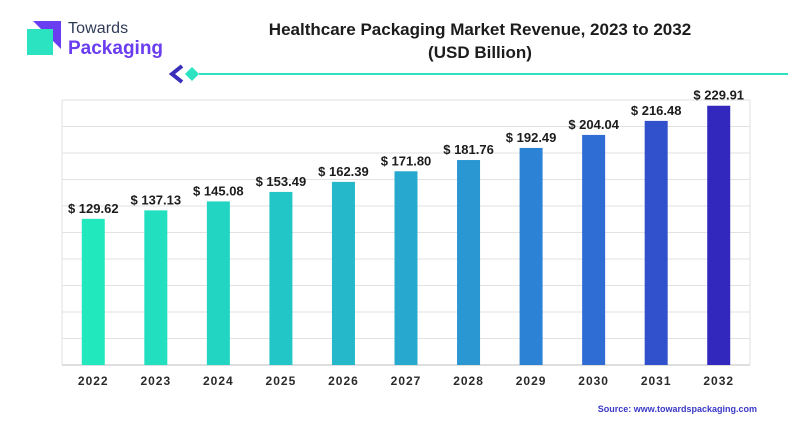  Describe the element at coordinates (192, 74) in the screenshot. I see `diamond-icon` at that location.